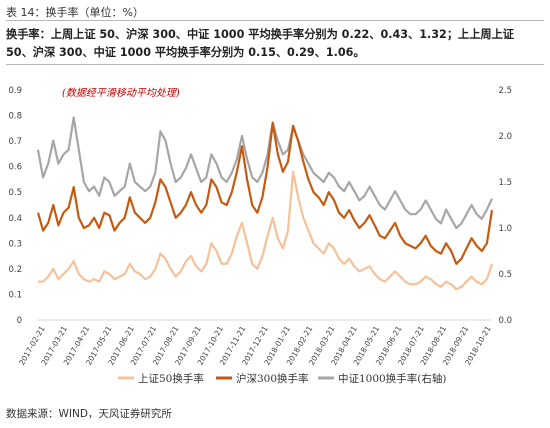 This screenshot has height=428, width=550. What do you see at coordinates (505, 137) in the screenshot?
I see `y-right-tick-label: 2.0` at bounding box center [505, 137].